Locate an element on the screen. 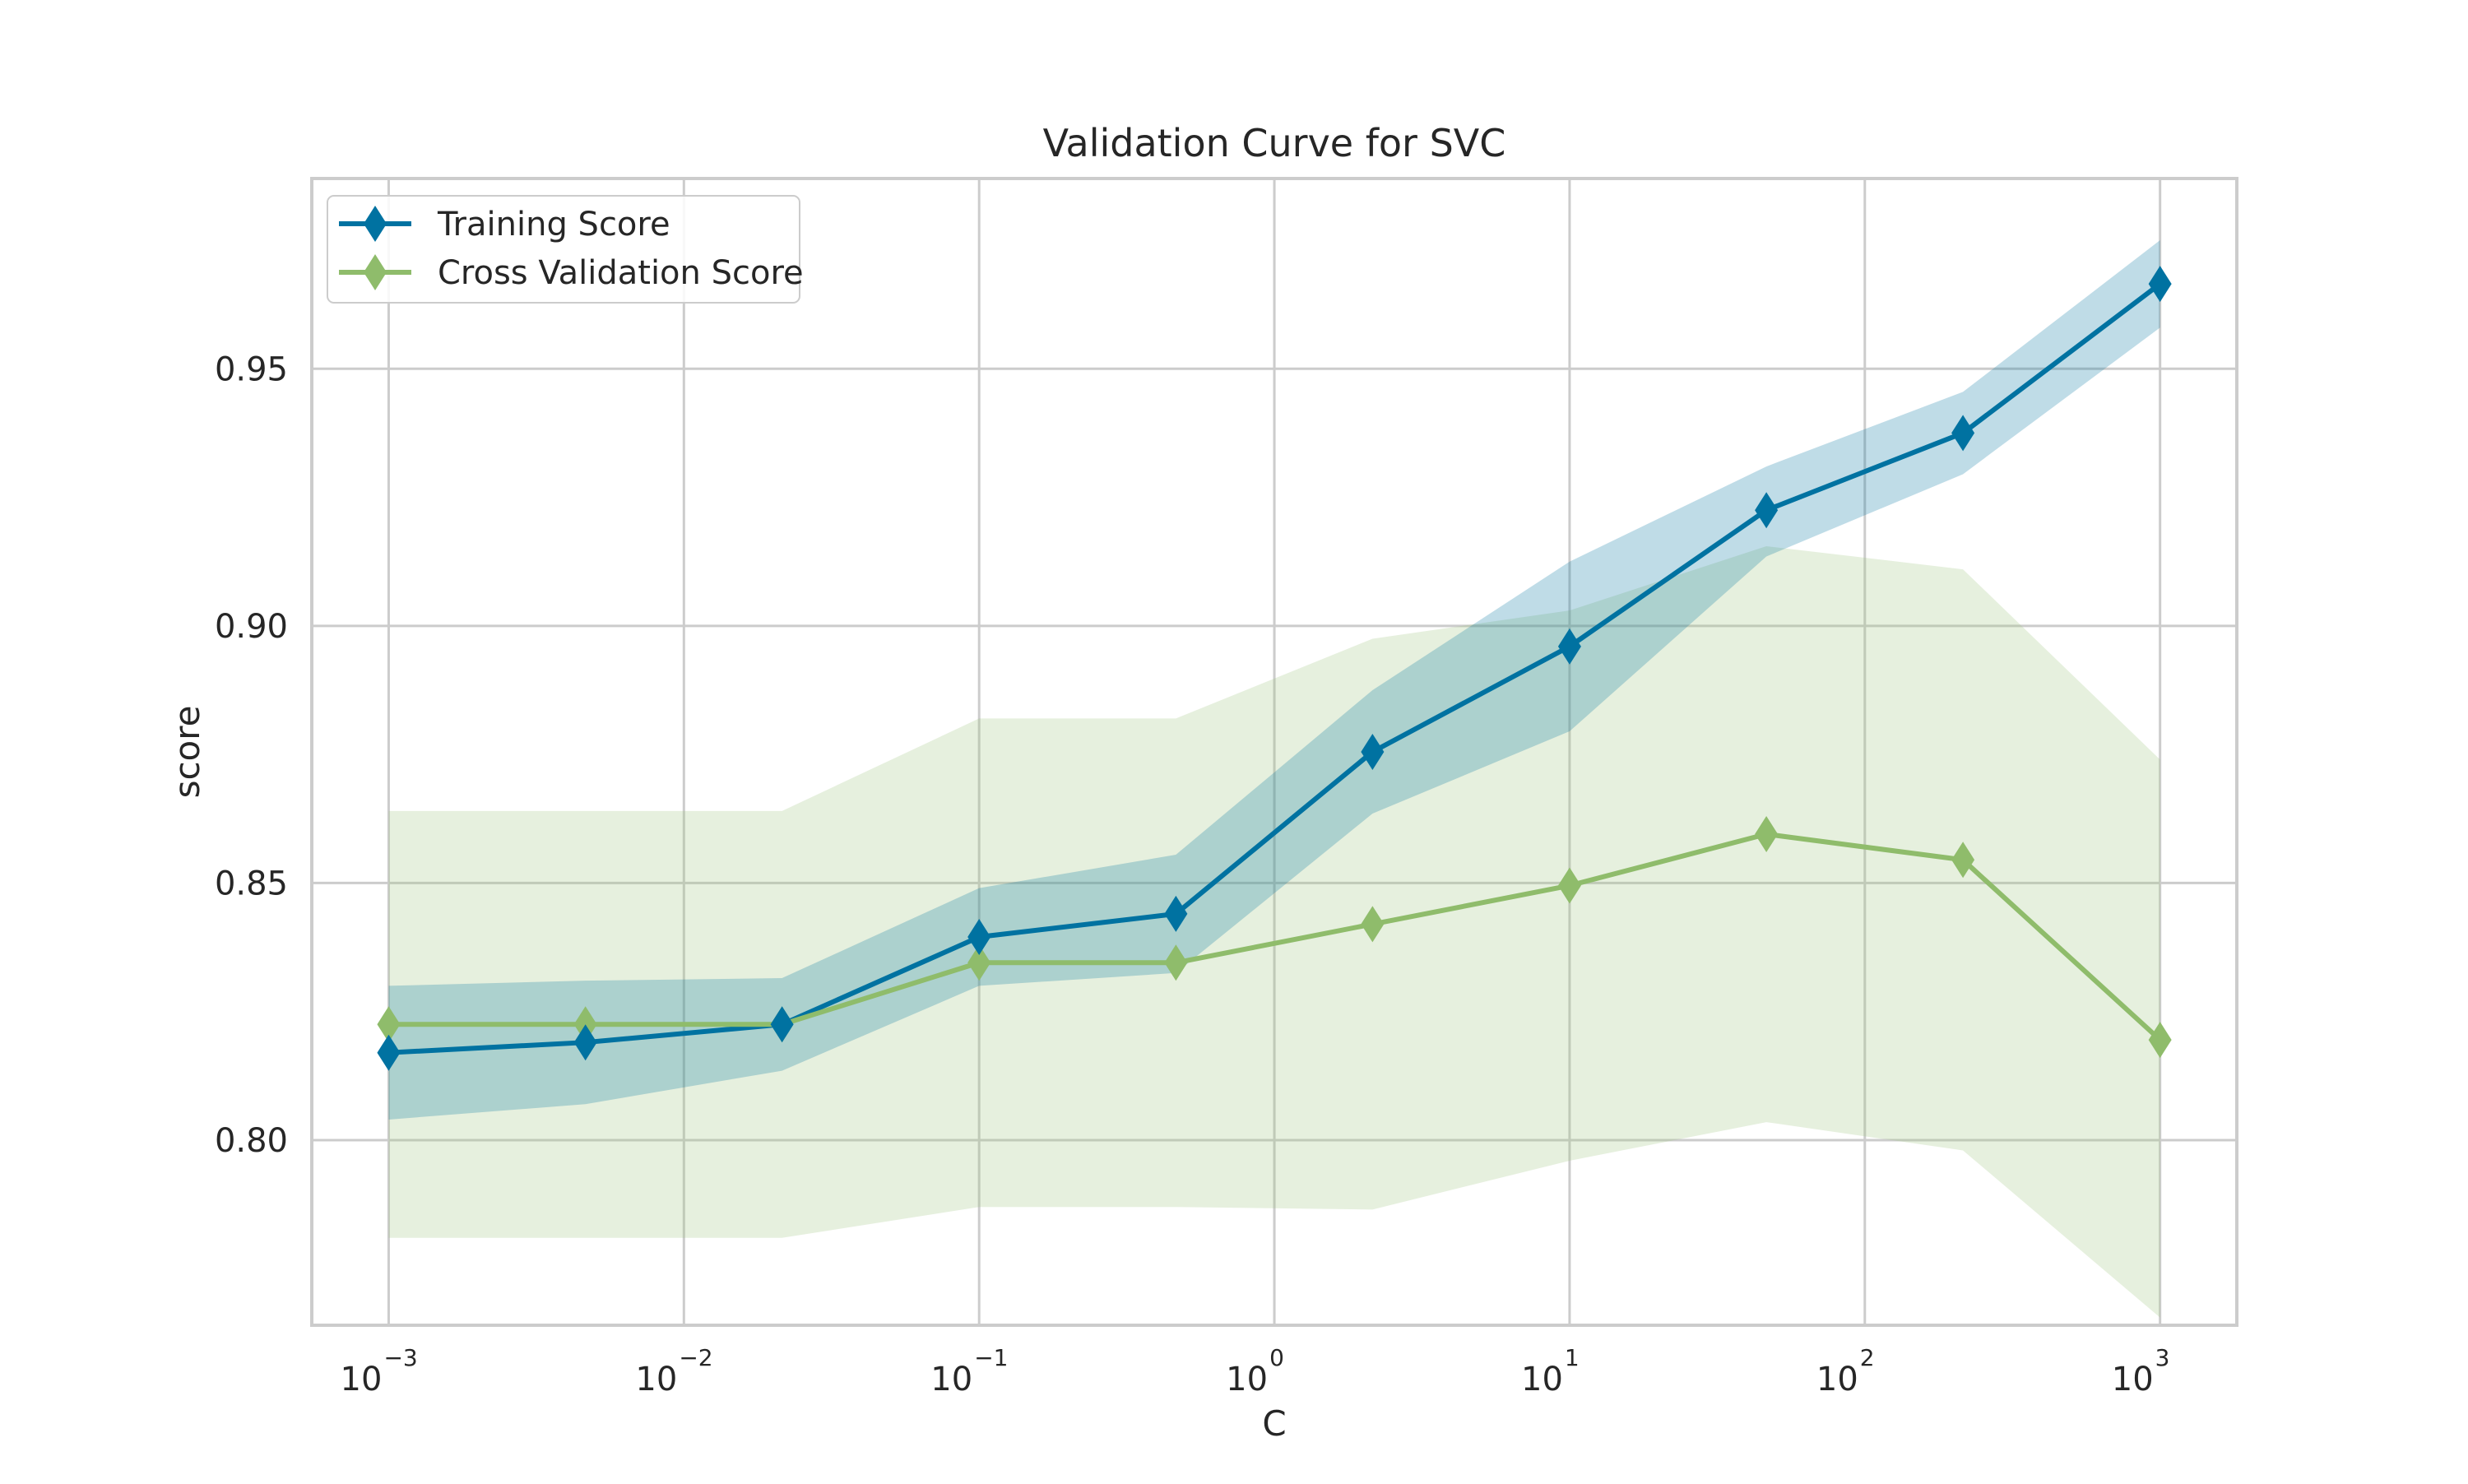 This screenshot has width=2468, height=1484. legend-label-cross-validation: Cross Validation Score is located at coordinates (621, 273).